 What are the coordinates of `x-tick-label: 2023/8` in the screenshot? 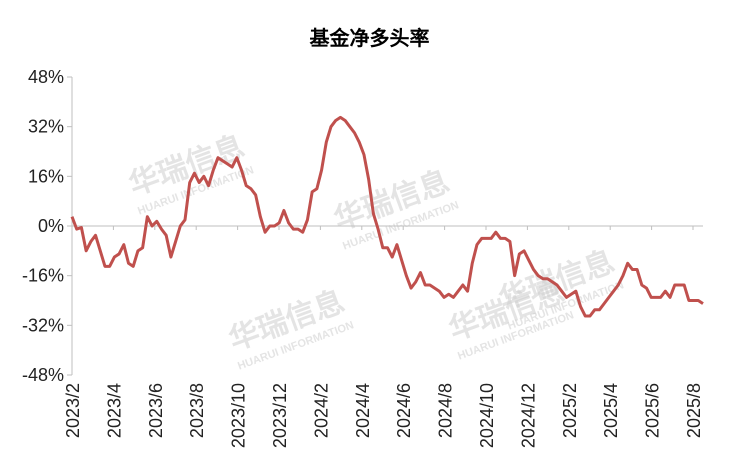 It's located at (197, 410).